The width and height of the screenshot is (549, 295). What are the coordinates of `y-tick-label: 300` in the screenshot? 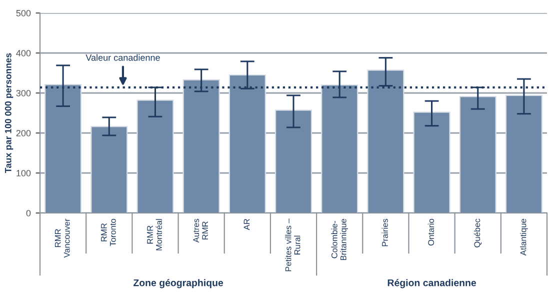 It's located at (23, 93).